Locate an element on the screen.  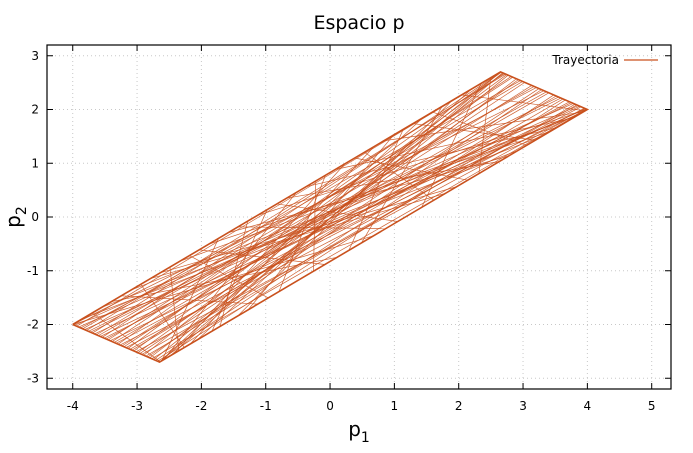
x-tick-label: 0 is located at coordinates (330, 406).